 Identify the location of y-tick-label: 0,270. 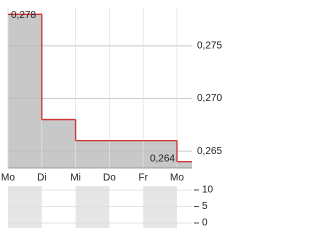
(209, 98).